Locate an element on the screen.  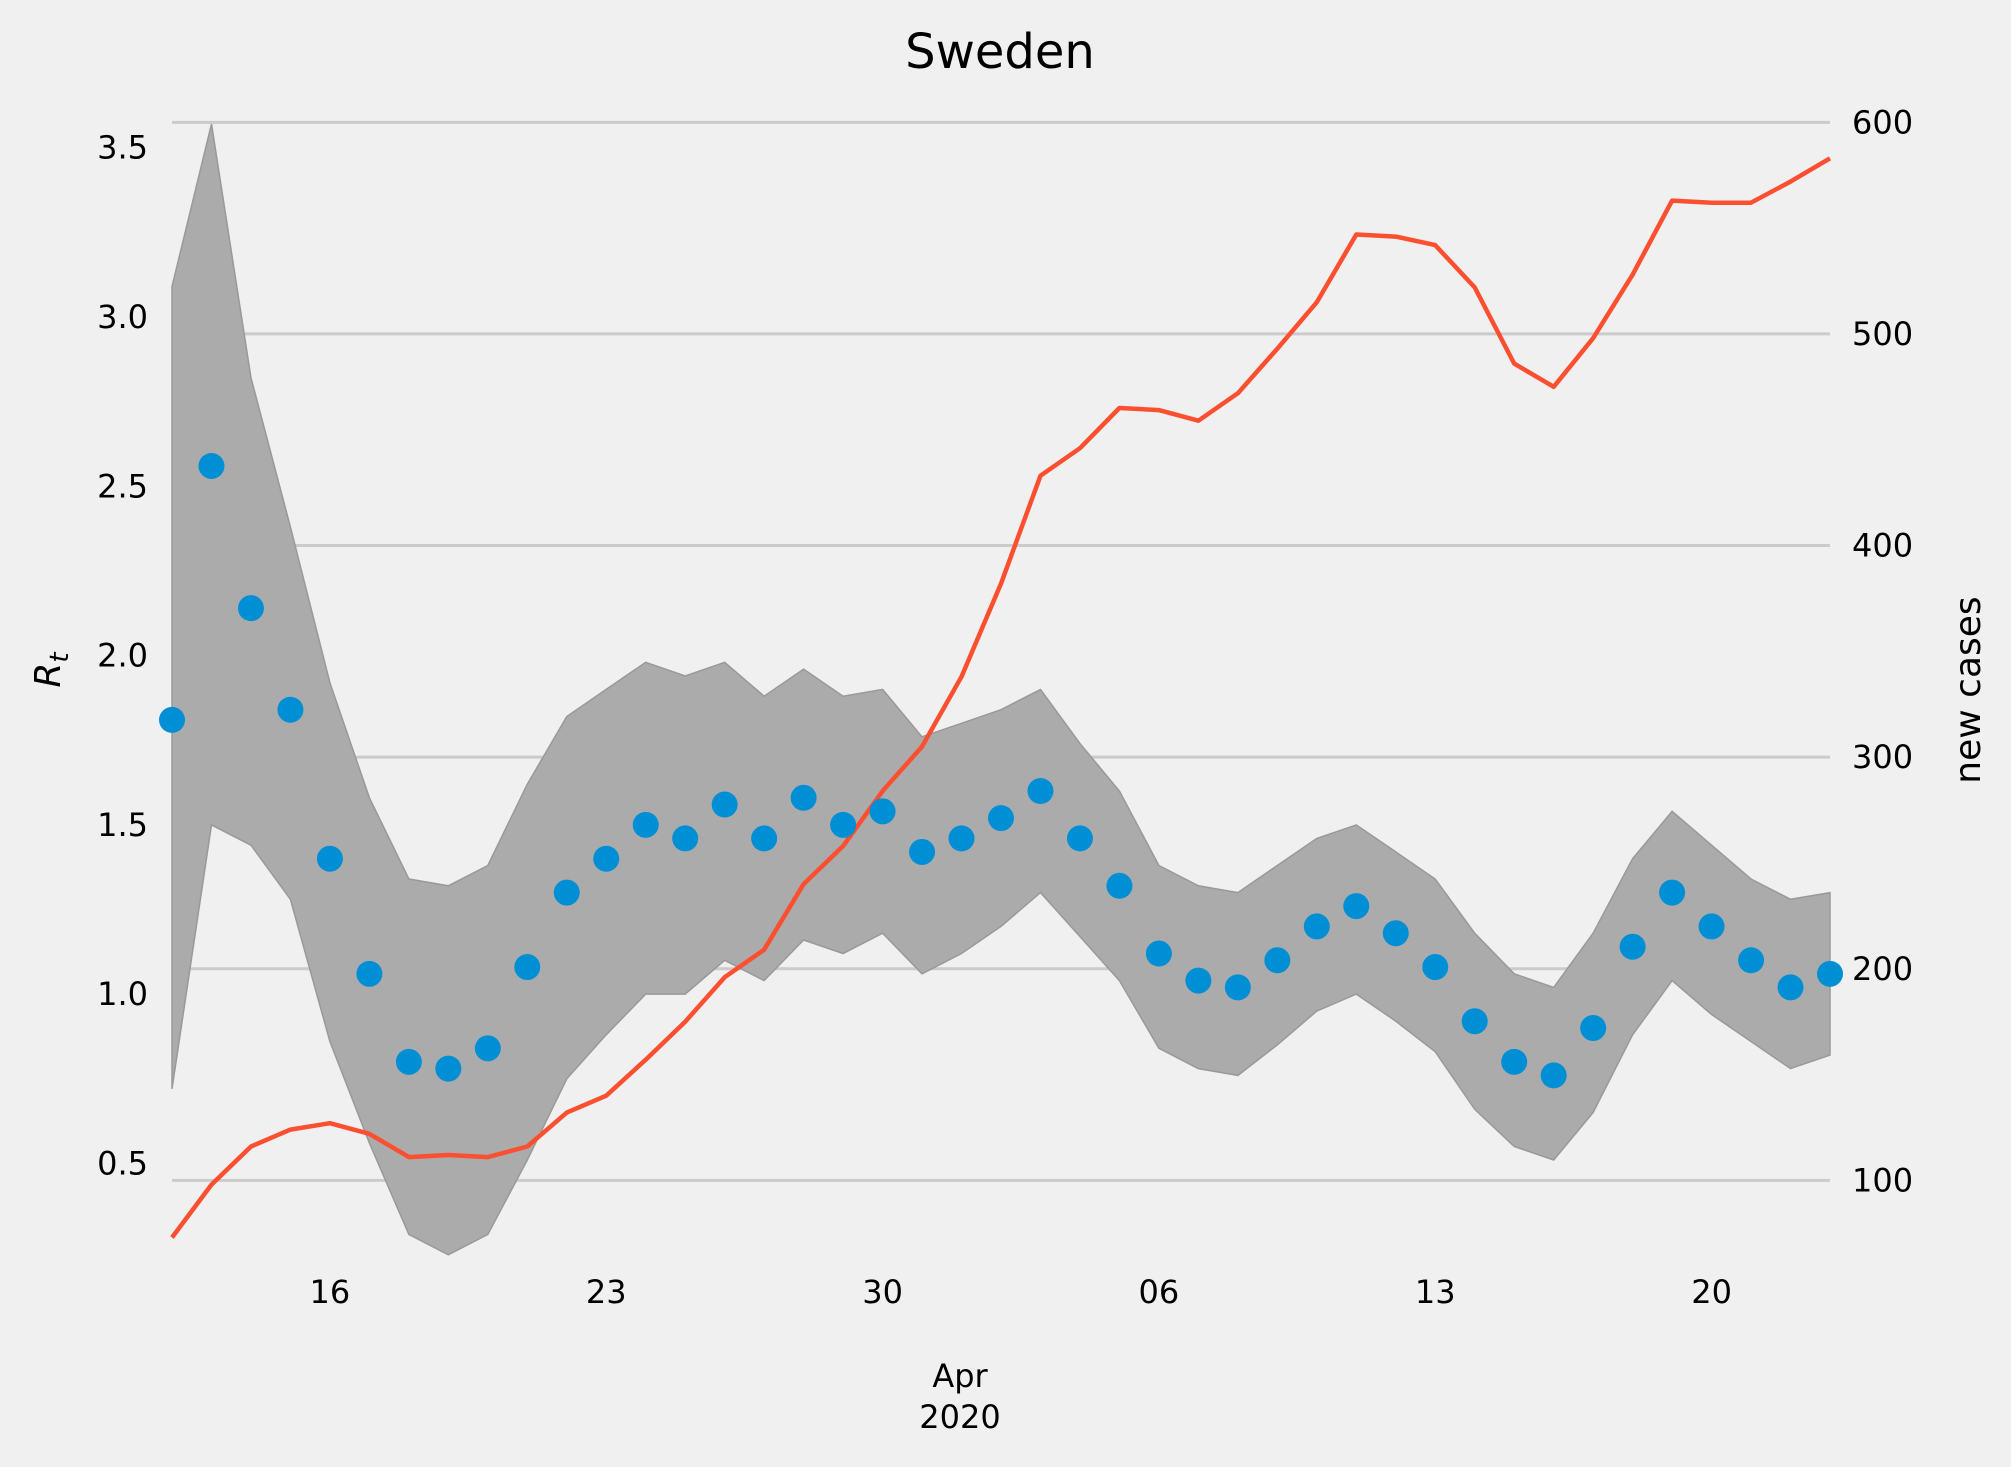
x-tick-label: 20 is located at coordinates (1711, 1292).